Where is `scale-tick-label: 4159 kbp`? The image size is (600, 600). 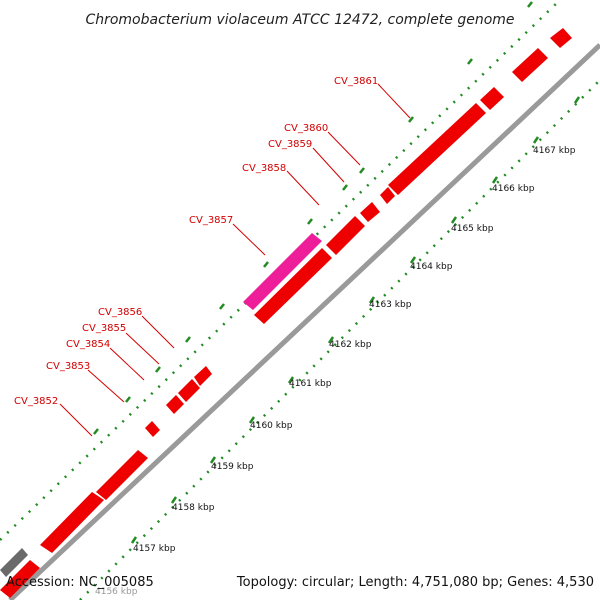
scale-tick-label: 4159 kbp is located at coordinates (232, 467).